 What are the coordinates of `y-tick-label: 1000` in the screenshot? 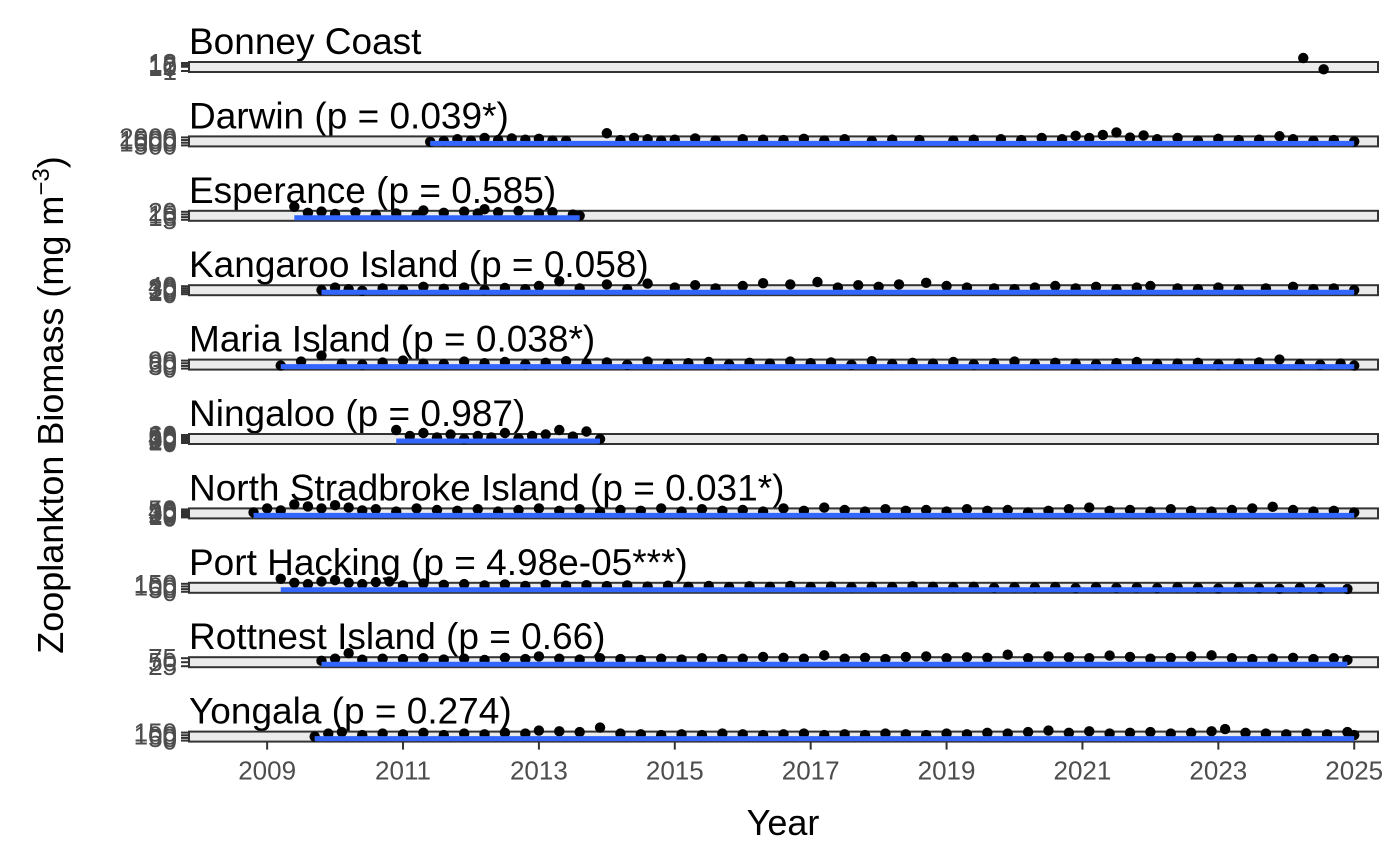 It's located at (148, 143).